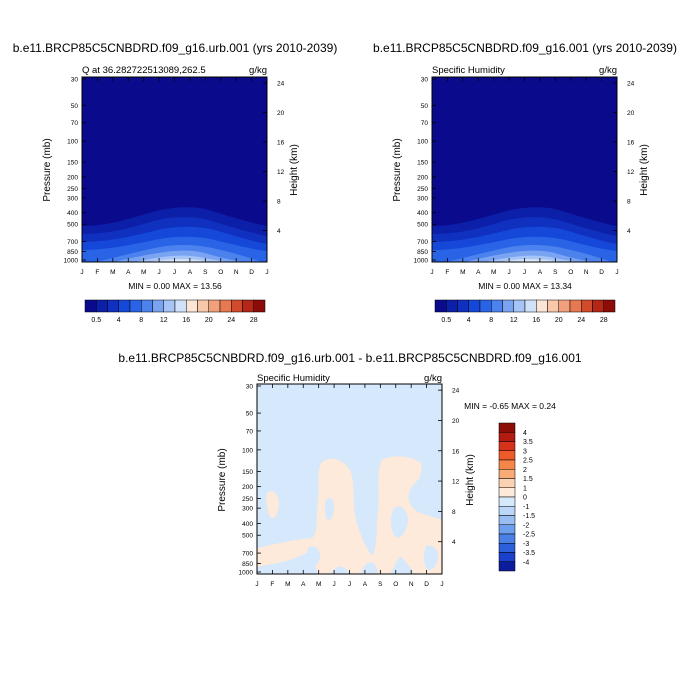 This screenshot has height=700, width=700. Describe the element at coordinates (529, 535) in the screenshot. I see `colorbar-label: -2.5` at that location.